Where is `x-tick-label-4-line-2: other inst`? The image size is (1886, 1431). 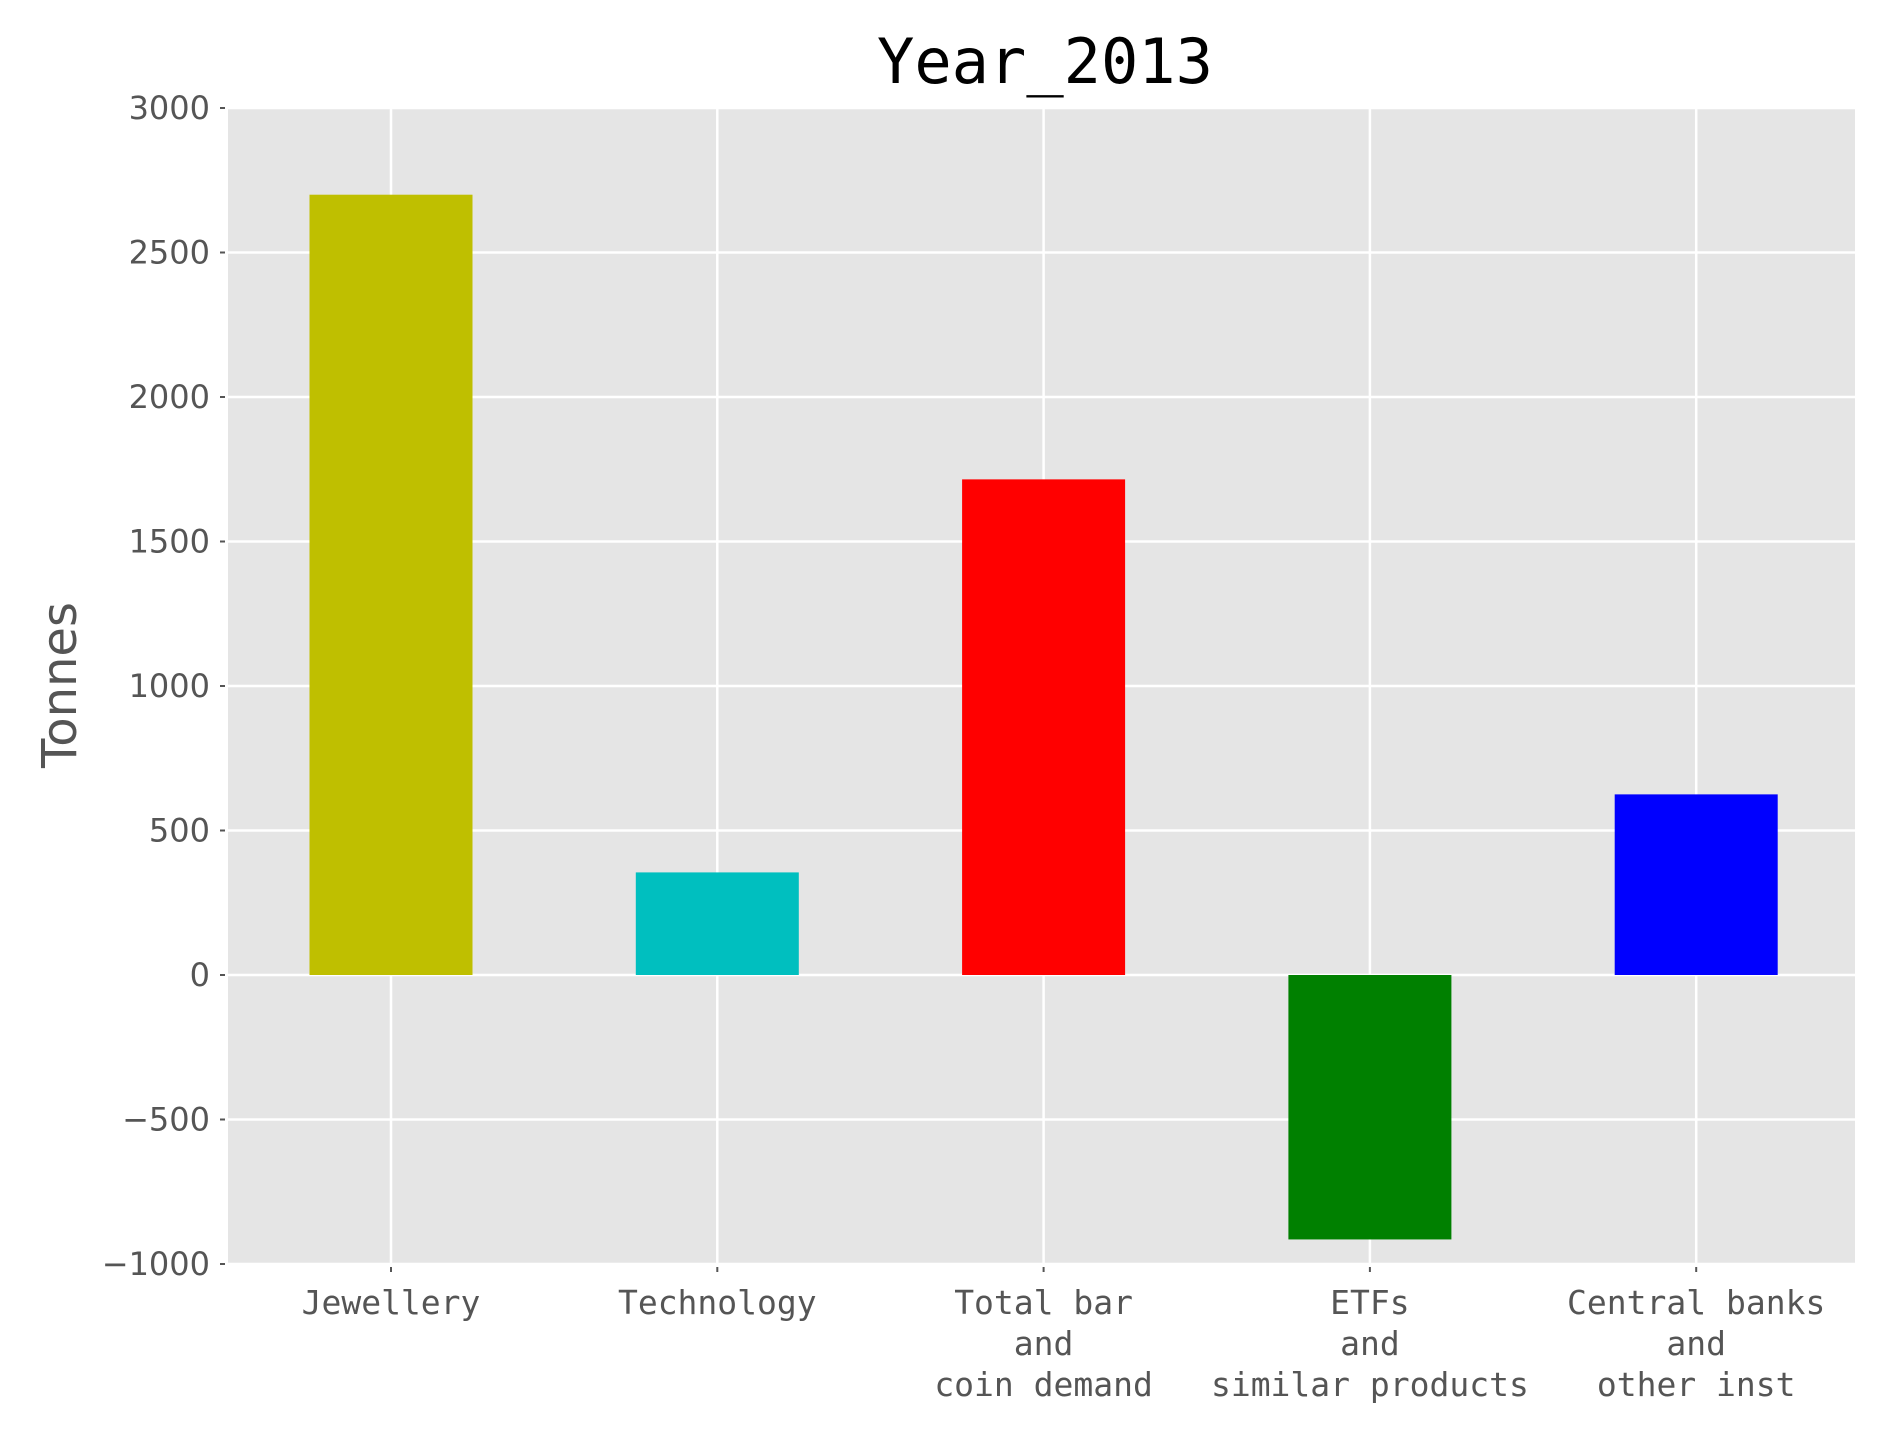
x-tick-label-4-line-2: other inst is located at coordinates (1696, 1384).